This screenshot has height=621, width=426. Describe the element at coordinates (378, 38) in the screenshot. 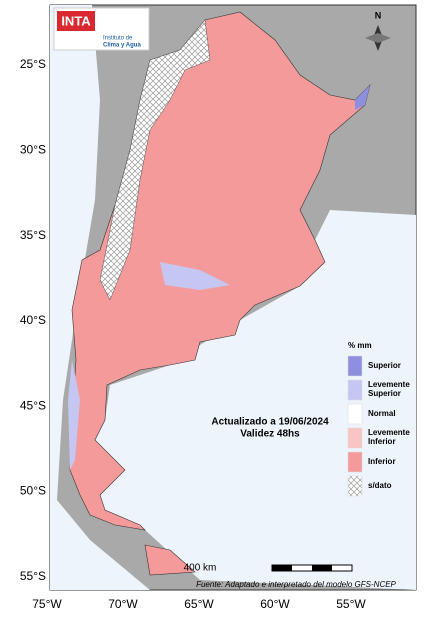

I see `compass` at that location.